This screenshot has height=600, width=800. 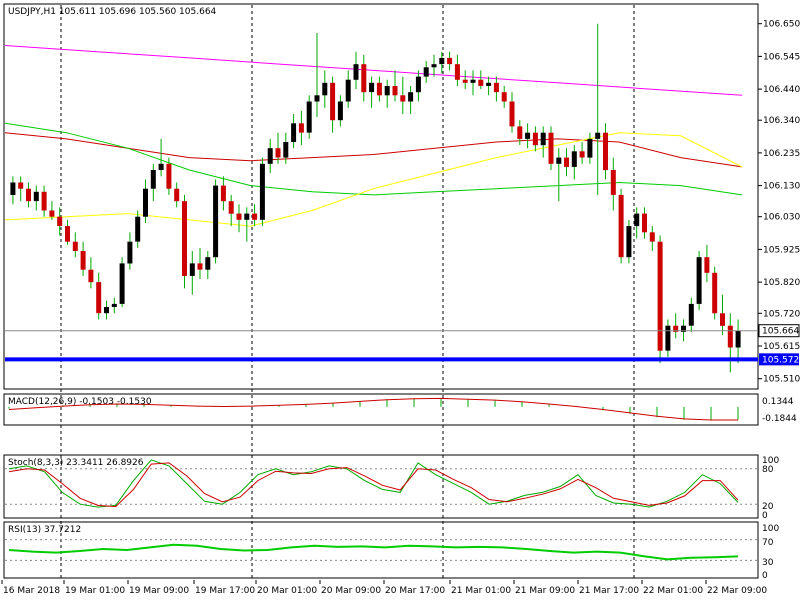 I want to click on time-tick-label: 22 Mar 09:00, so click(x=737, y=591).